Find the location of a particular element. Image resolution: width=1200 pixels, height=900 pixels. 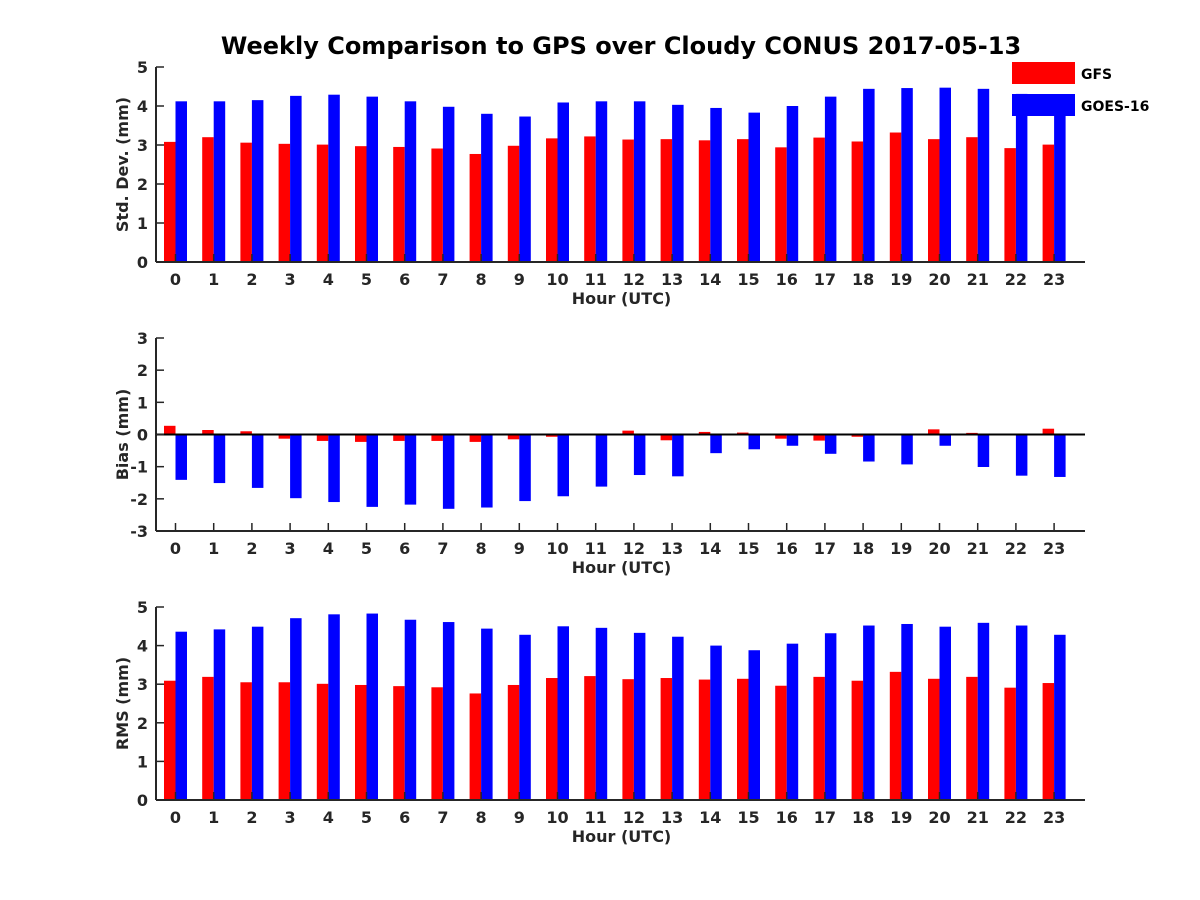

x-tick-label: 10 is located at coordinates (557, 548).